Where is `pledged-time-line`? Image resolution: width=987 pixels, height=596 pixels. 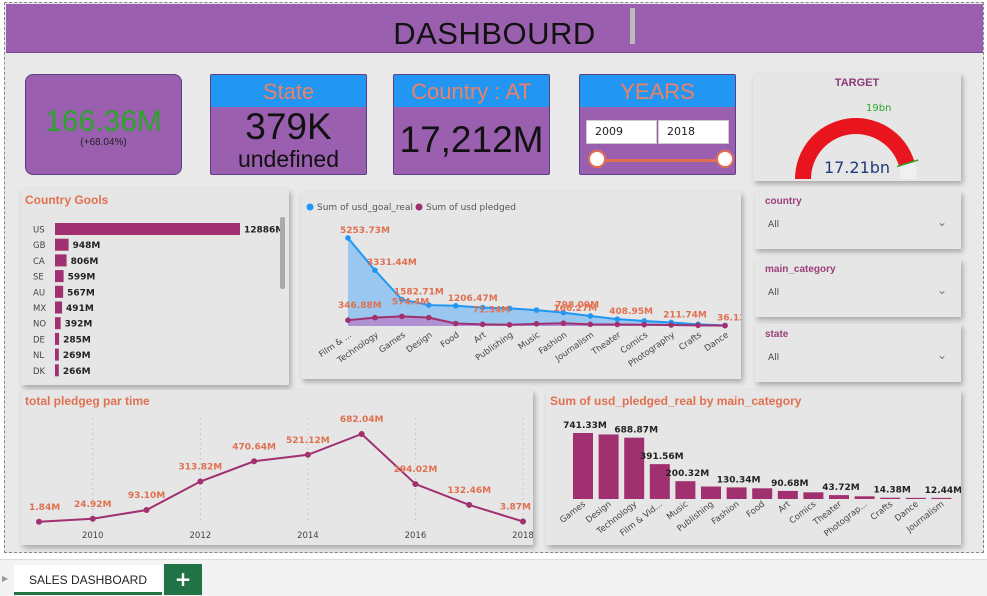 pledged-time-line is located at coordinates (281, 477).